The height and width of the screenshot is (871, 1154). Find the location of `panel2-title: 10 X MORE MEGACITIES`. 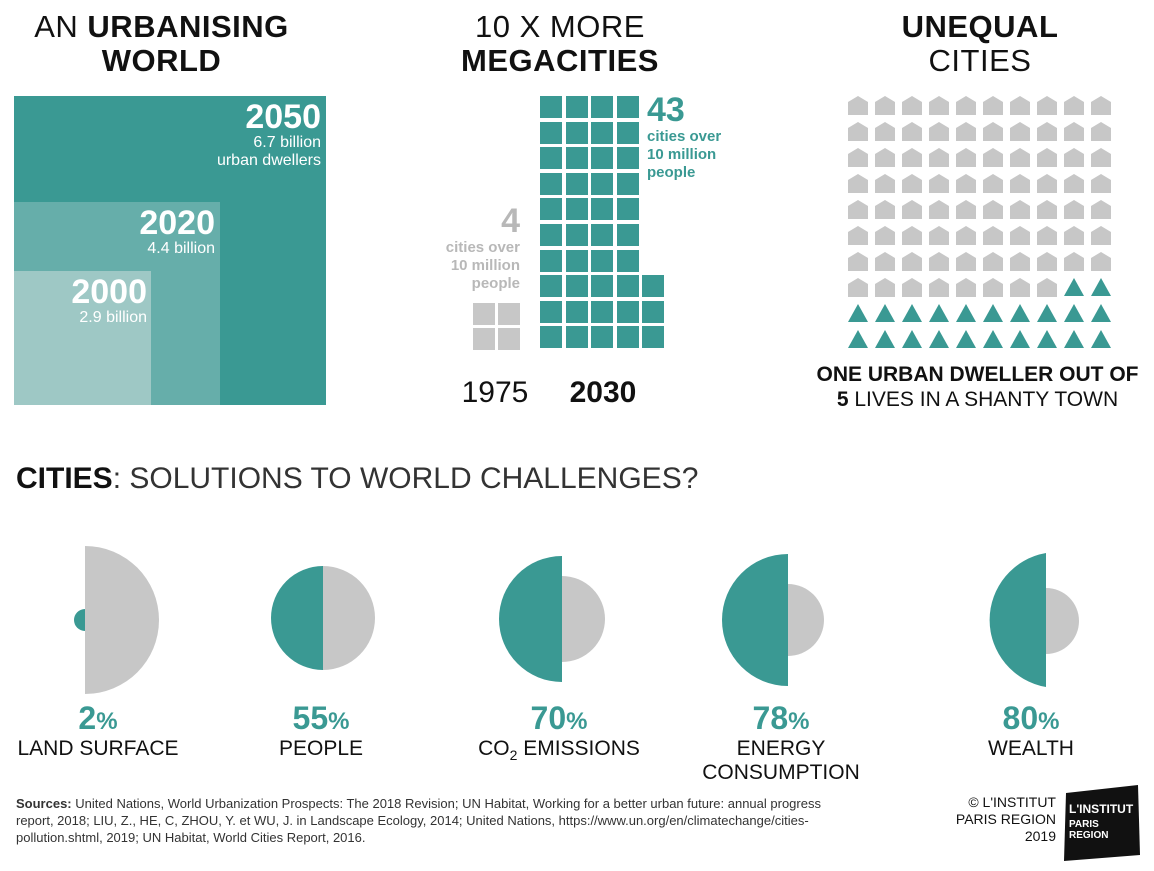

panel2-title: 10 X MORE MEGACITIES is located at coordinates (560, 44).